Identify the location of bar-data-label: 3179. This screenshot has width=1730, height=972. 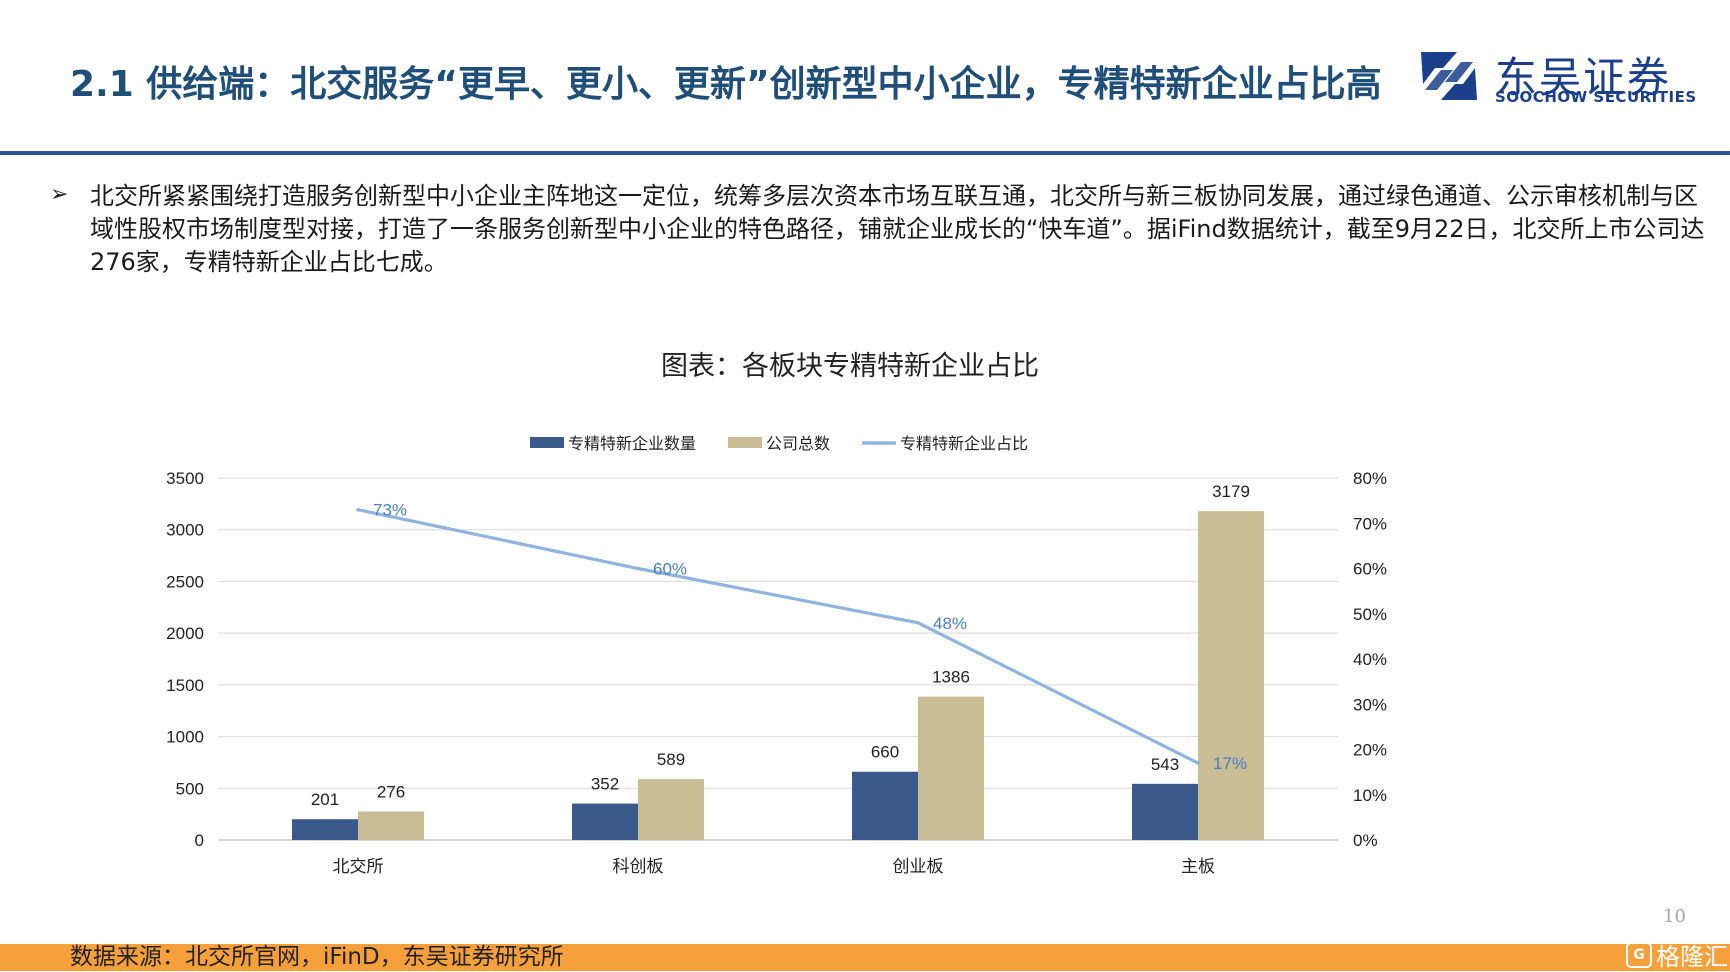
(1231, 491).